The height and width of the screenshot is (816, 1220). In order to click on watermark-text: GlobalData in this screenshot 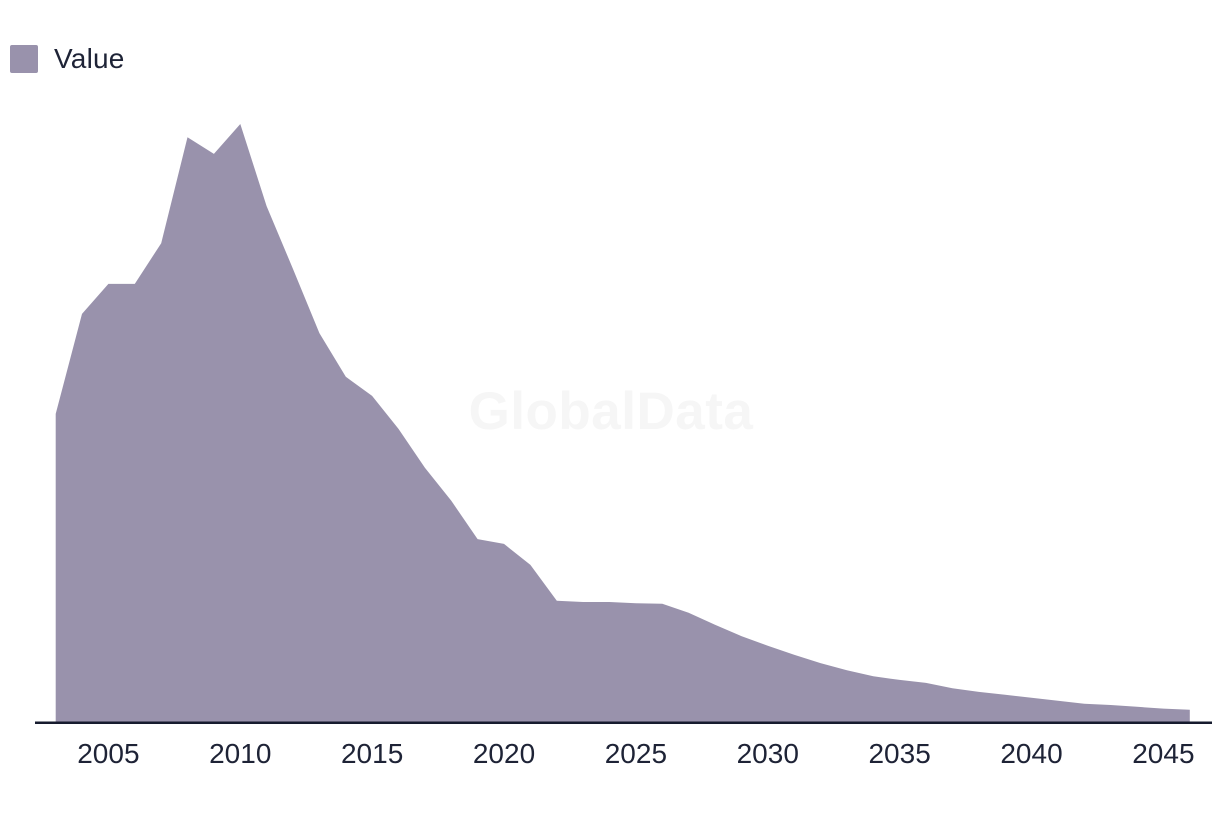, I will do `click(611, 411)`.